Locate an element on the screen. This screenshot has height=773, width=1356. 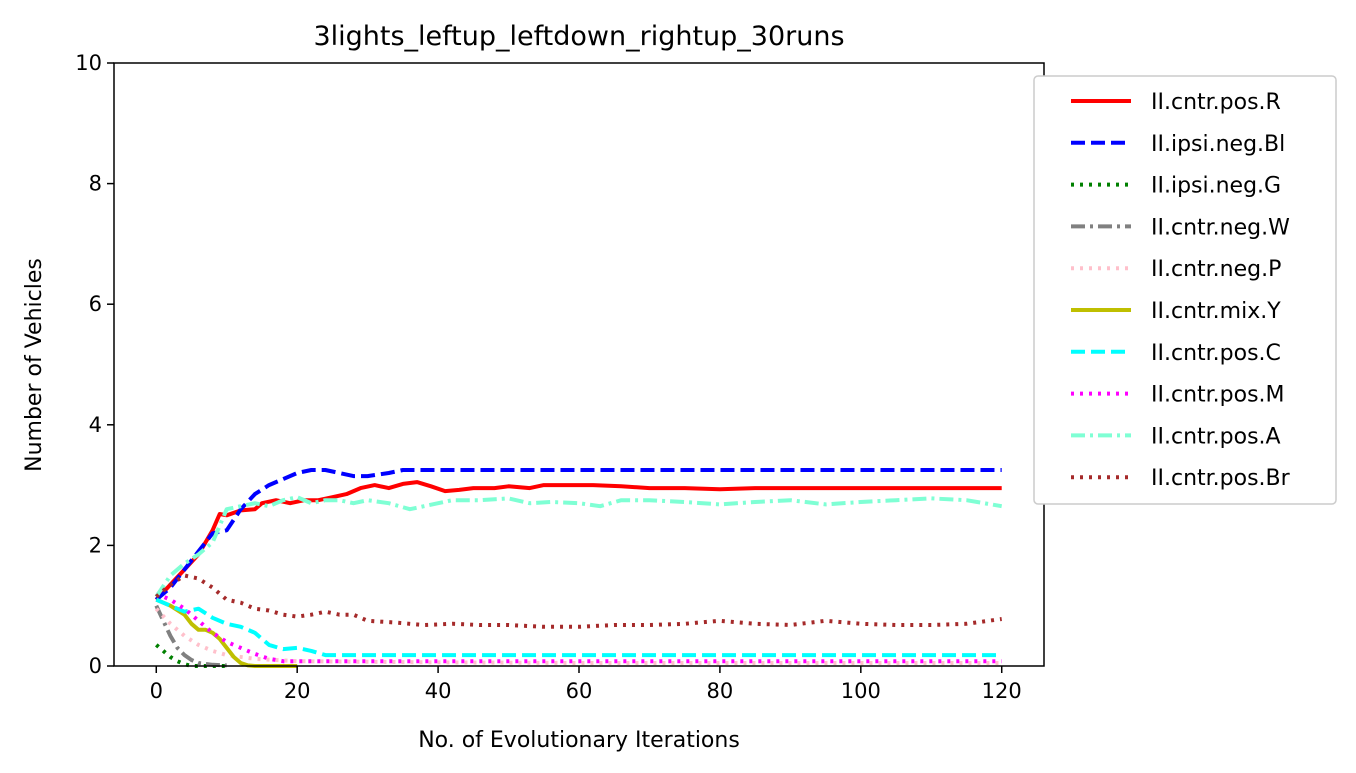
legend-label: II.cntr.neg.P is located at coordinates (1216, 269).